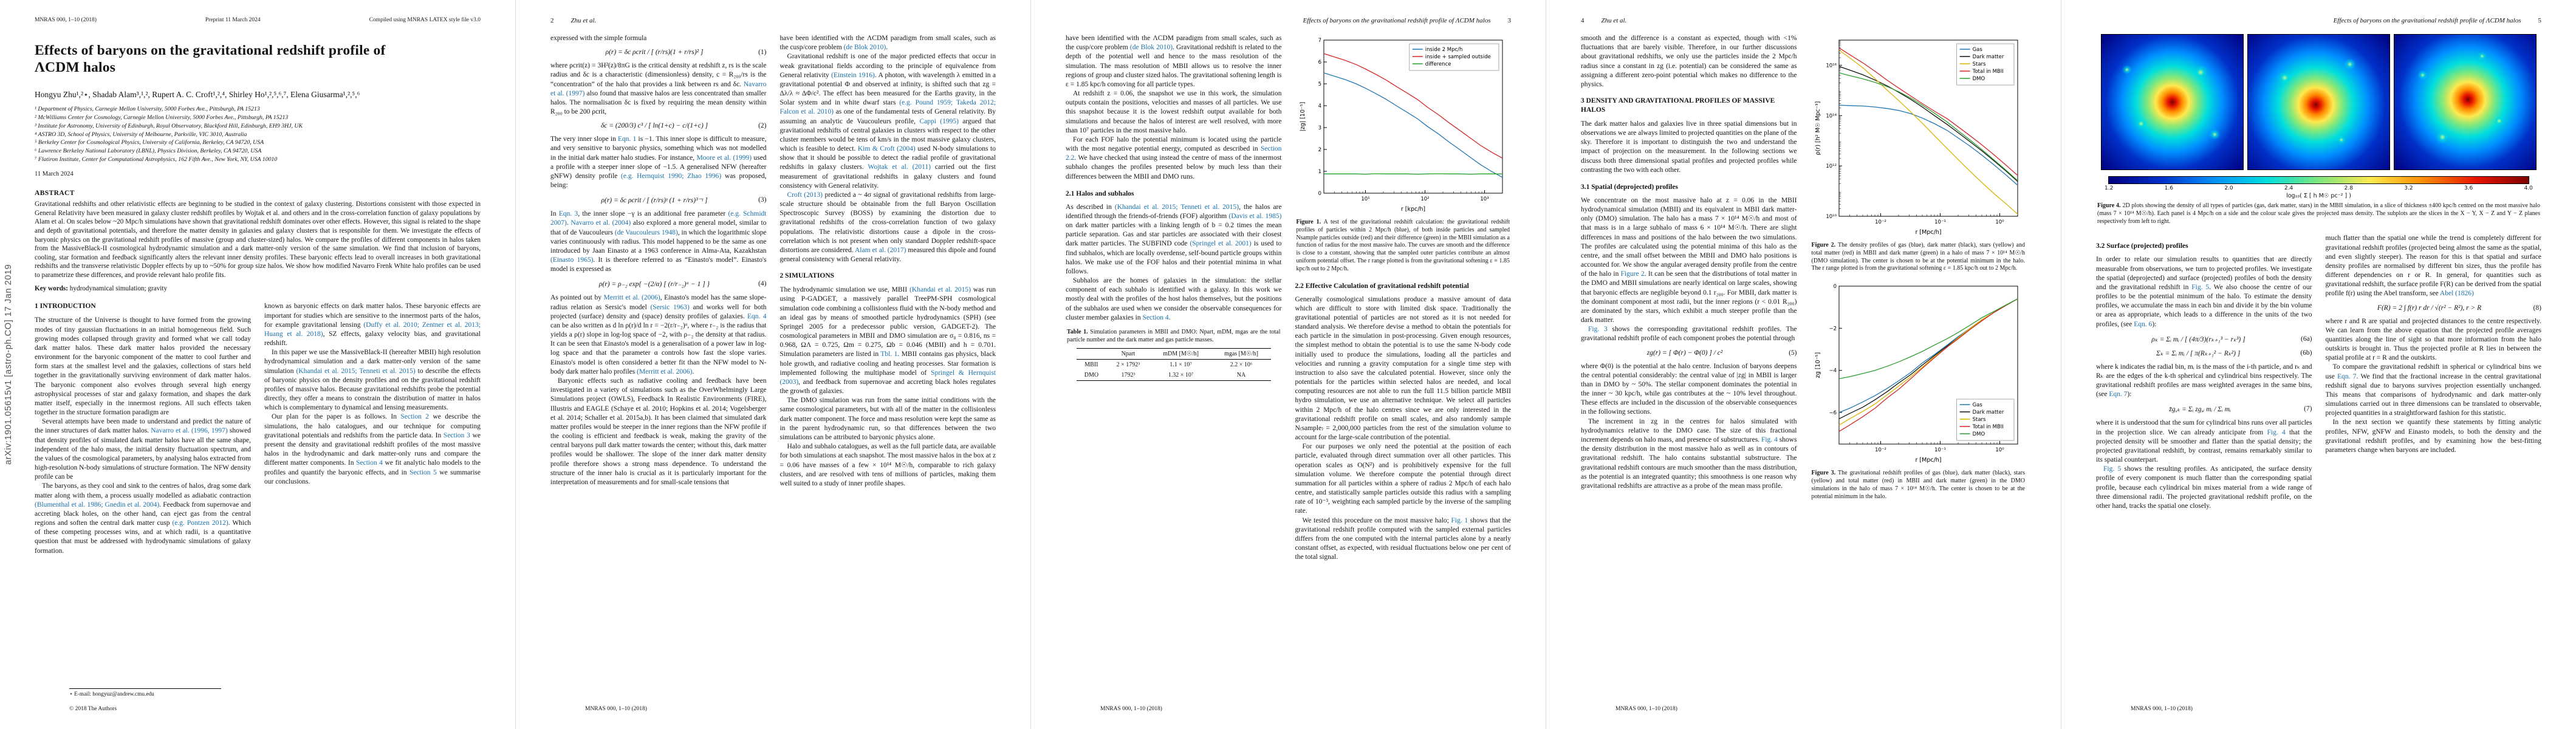 This screenshot has width=2576, height=729. I want to click on subsection-heading: 2.1 Halos and subhalos, so click(1100, 194).